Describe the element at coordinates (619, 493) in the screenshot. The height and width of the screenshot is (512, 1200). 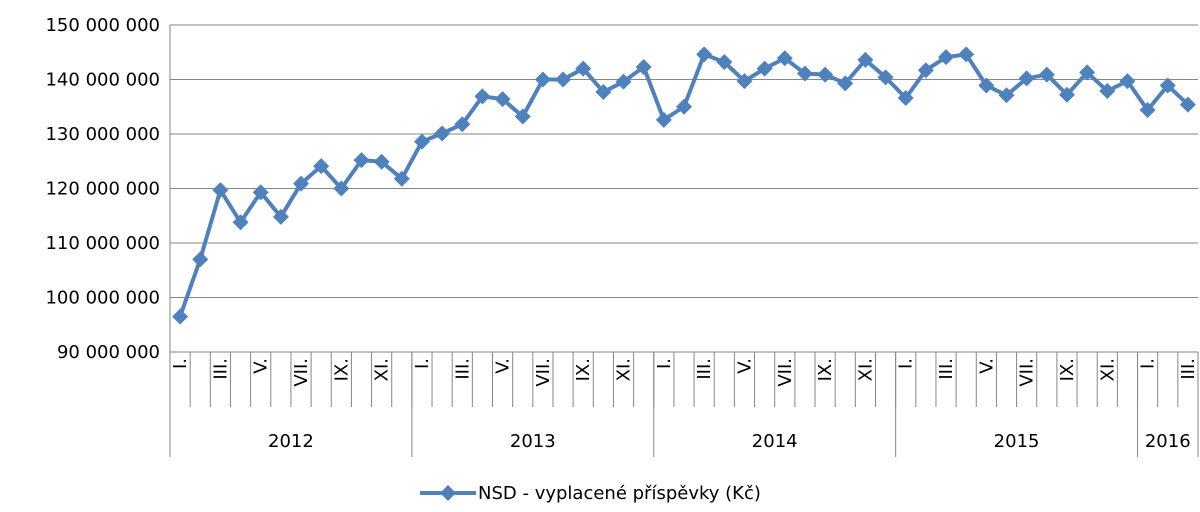
I see `legend-label: NSD - vyplacené příspěvky (Kč)` at that location.